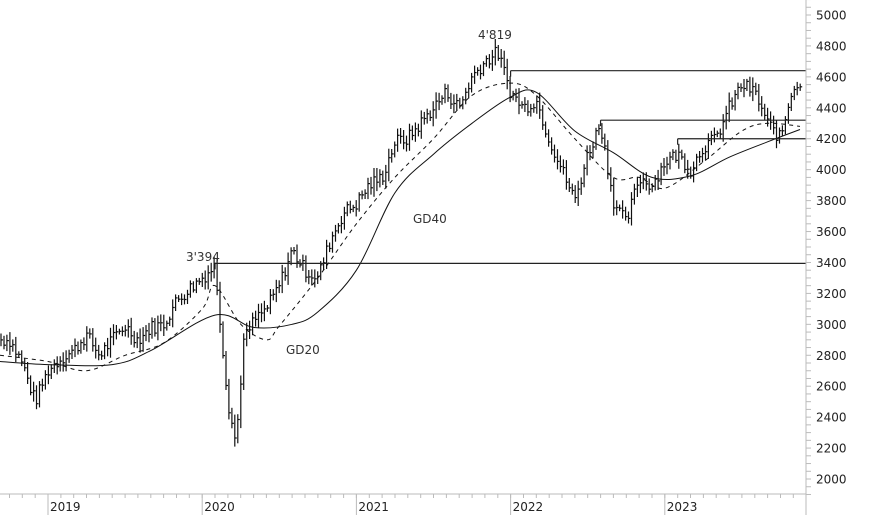  I want to click on y-tick-label: 4600, so click(831, 77).